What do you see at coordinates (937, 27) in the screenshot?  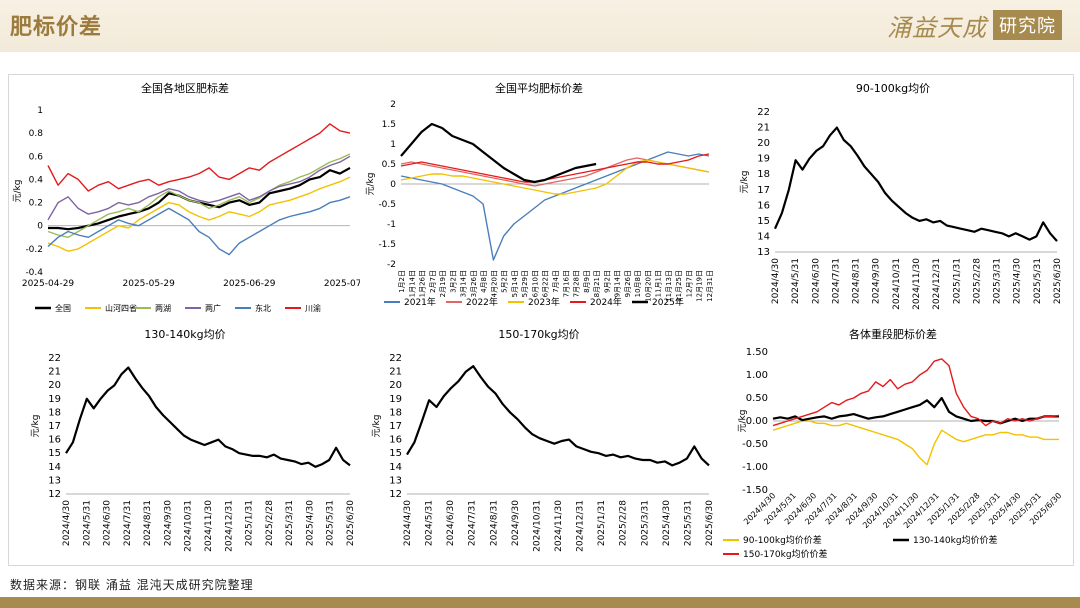 I see `brand-name: 涌益天成` at bounding box center [937, 27].